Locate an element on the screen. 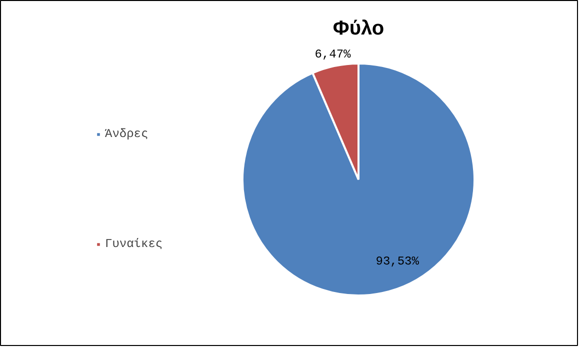 This screenshot has height=348, width=580. data-label: 6,47% is located at coordinates (333, 55).